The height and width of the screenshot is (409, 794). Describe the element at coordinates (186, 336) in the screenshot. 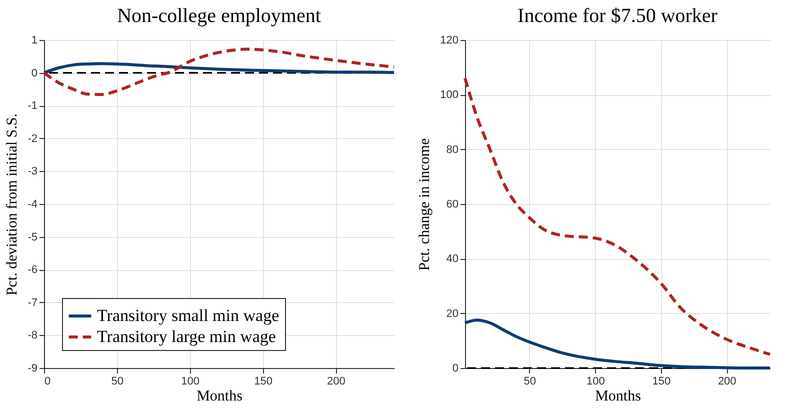

I see `legend-label: Transitory large min wage` at that location.